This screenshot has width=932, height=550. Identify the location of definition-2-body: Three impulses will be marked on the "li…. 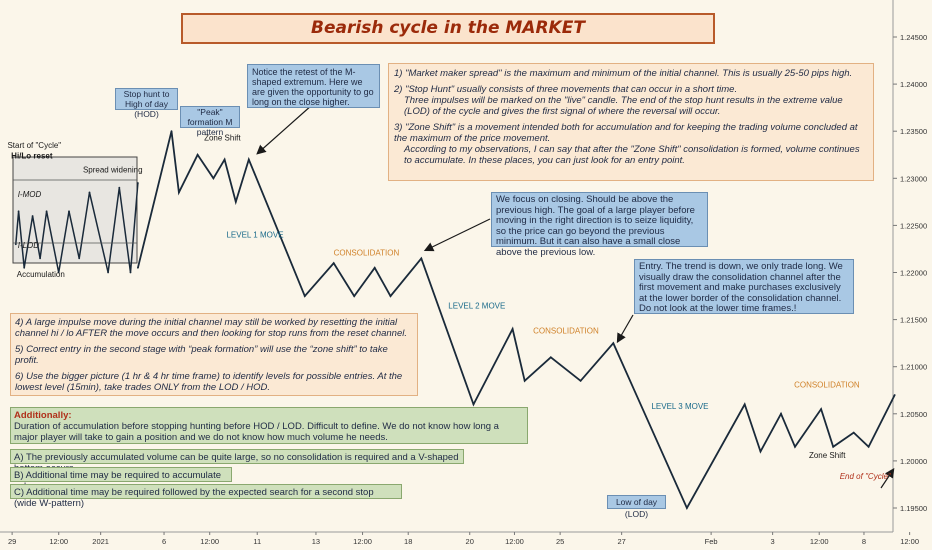
(623, 106).